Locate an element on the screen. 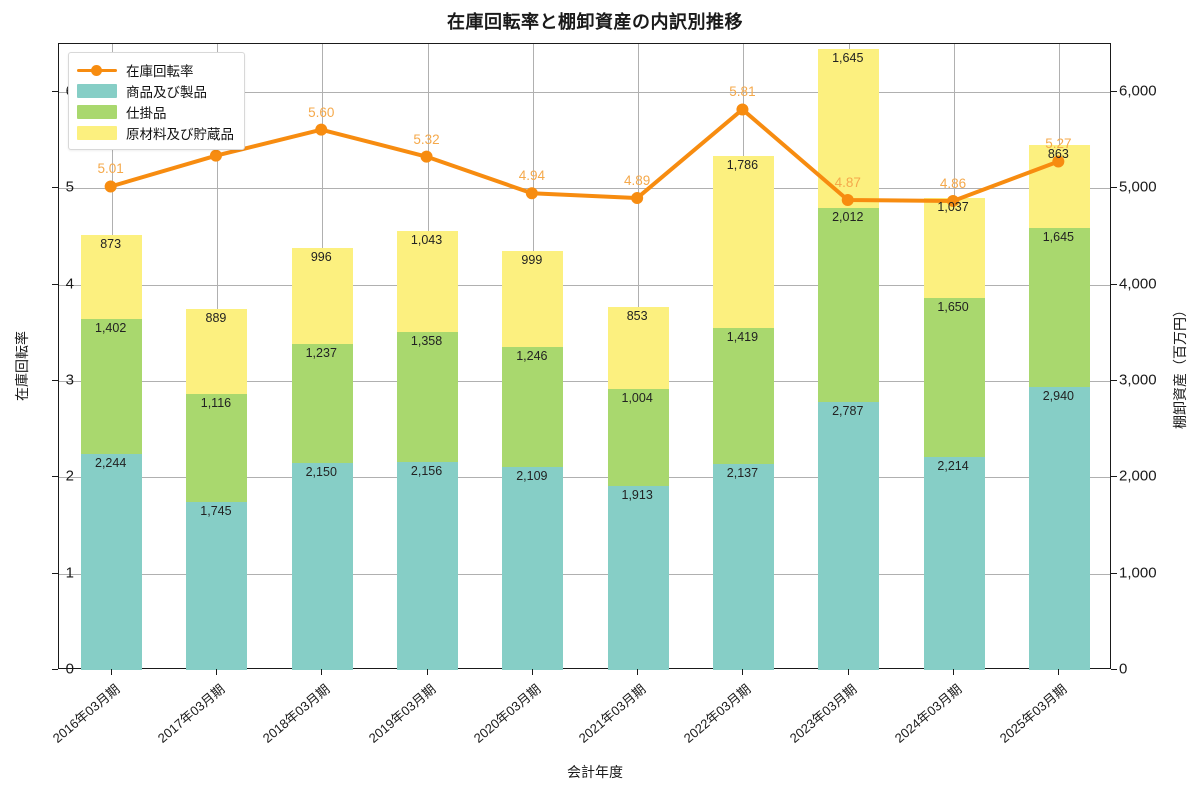 The image size is (1190, 789). bar-value-label: 853 is located at coordinates (637, 315).